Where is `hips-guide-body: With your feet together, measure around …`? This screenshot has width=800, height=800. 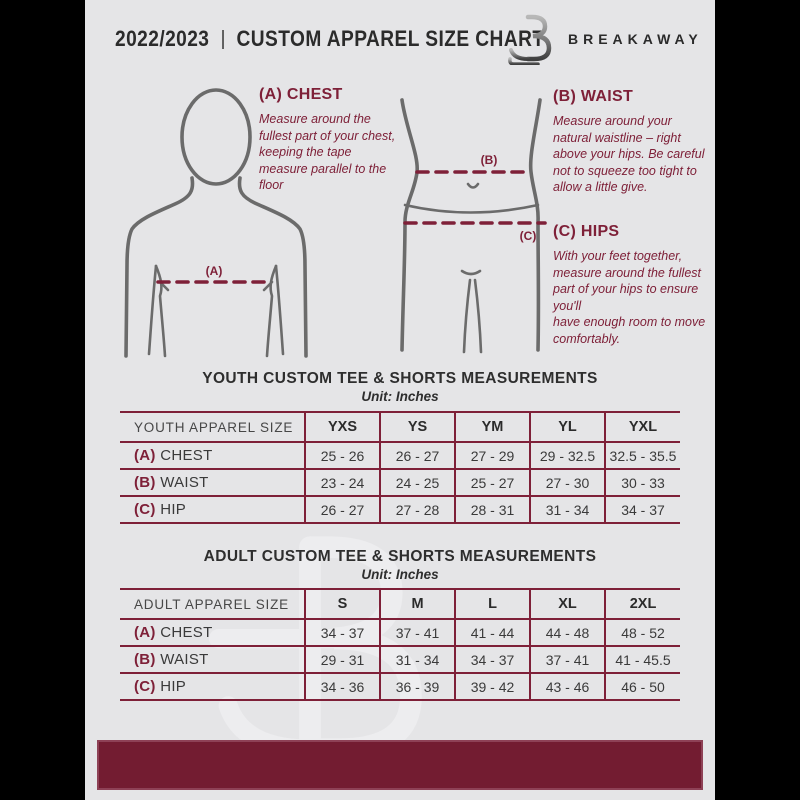 hips-guide-body: With your feet together, measure around … is located at coordinates (629, 297).